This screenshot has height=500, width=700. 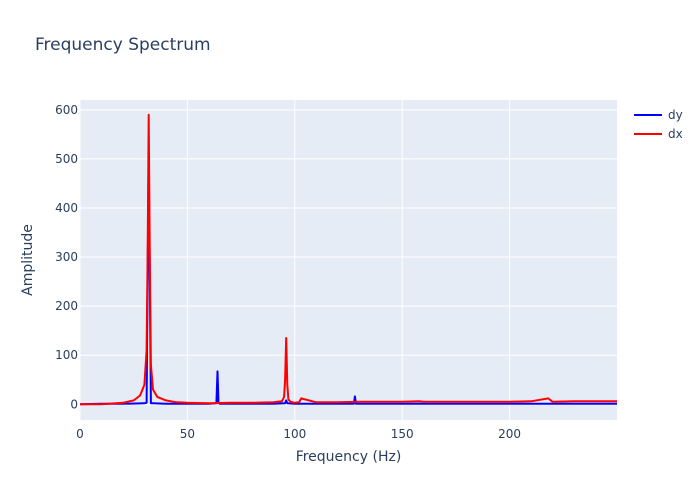 What do you see at coordinates (658, 124) in the screenshot?
I see `legend: dy dx` at bounding box center [658, 124].